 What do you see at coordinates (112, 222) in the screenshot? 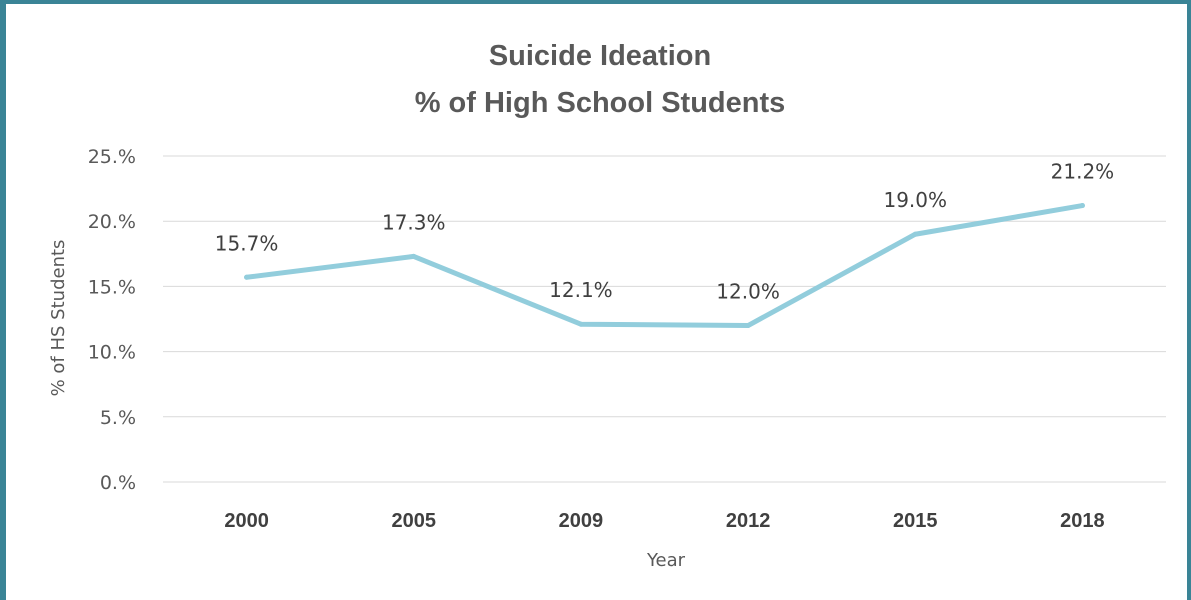
I see `y-tick-label: 20.%` at bounding box center [112, 222].